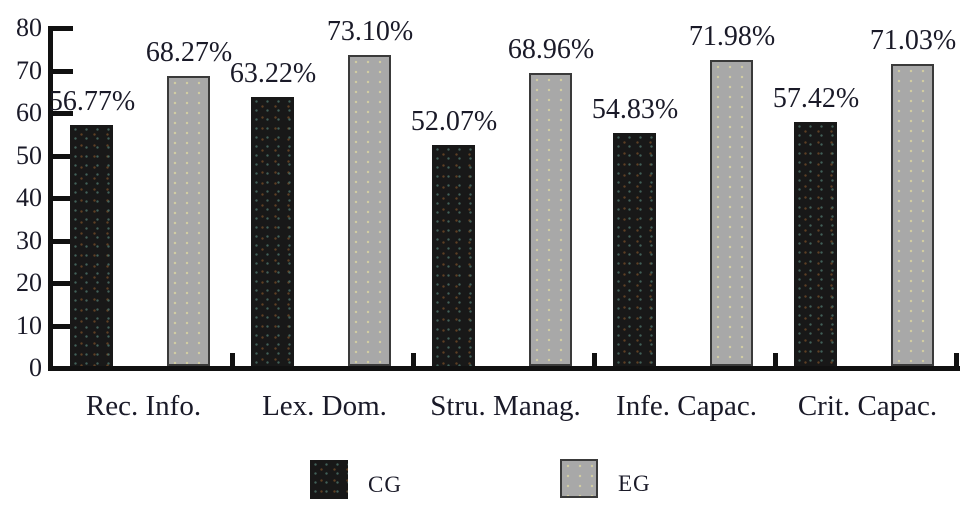  What do you see at coordinates (635, 109) in the screenshot?
I see `bar-value-label: 54.83%` at bounding box center [635, 109].